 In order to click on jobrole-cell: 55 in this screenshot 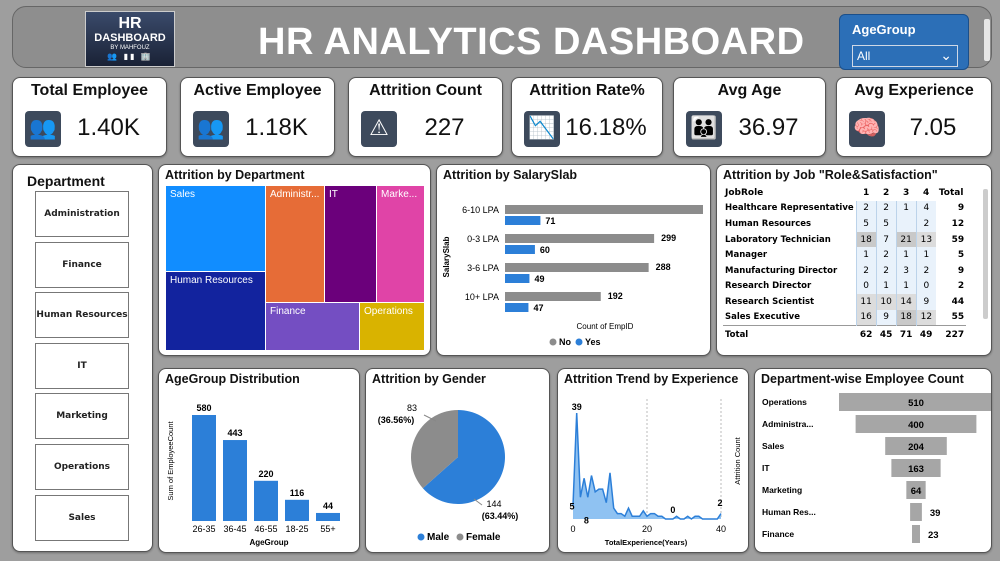, I will do `click(958, 317)`.